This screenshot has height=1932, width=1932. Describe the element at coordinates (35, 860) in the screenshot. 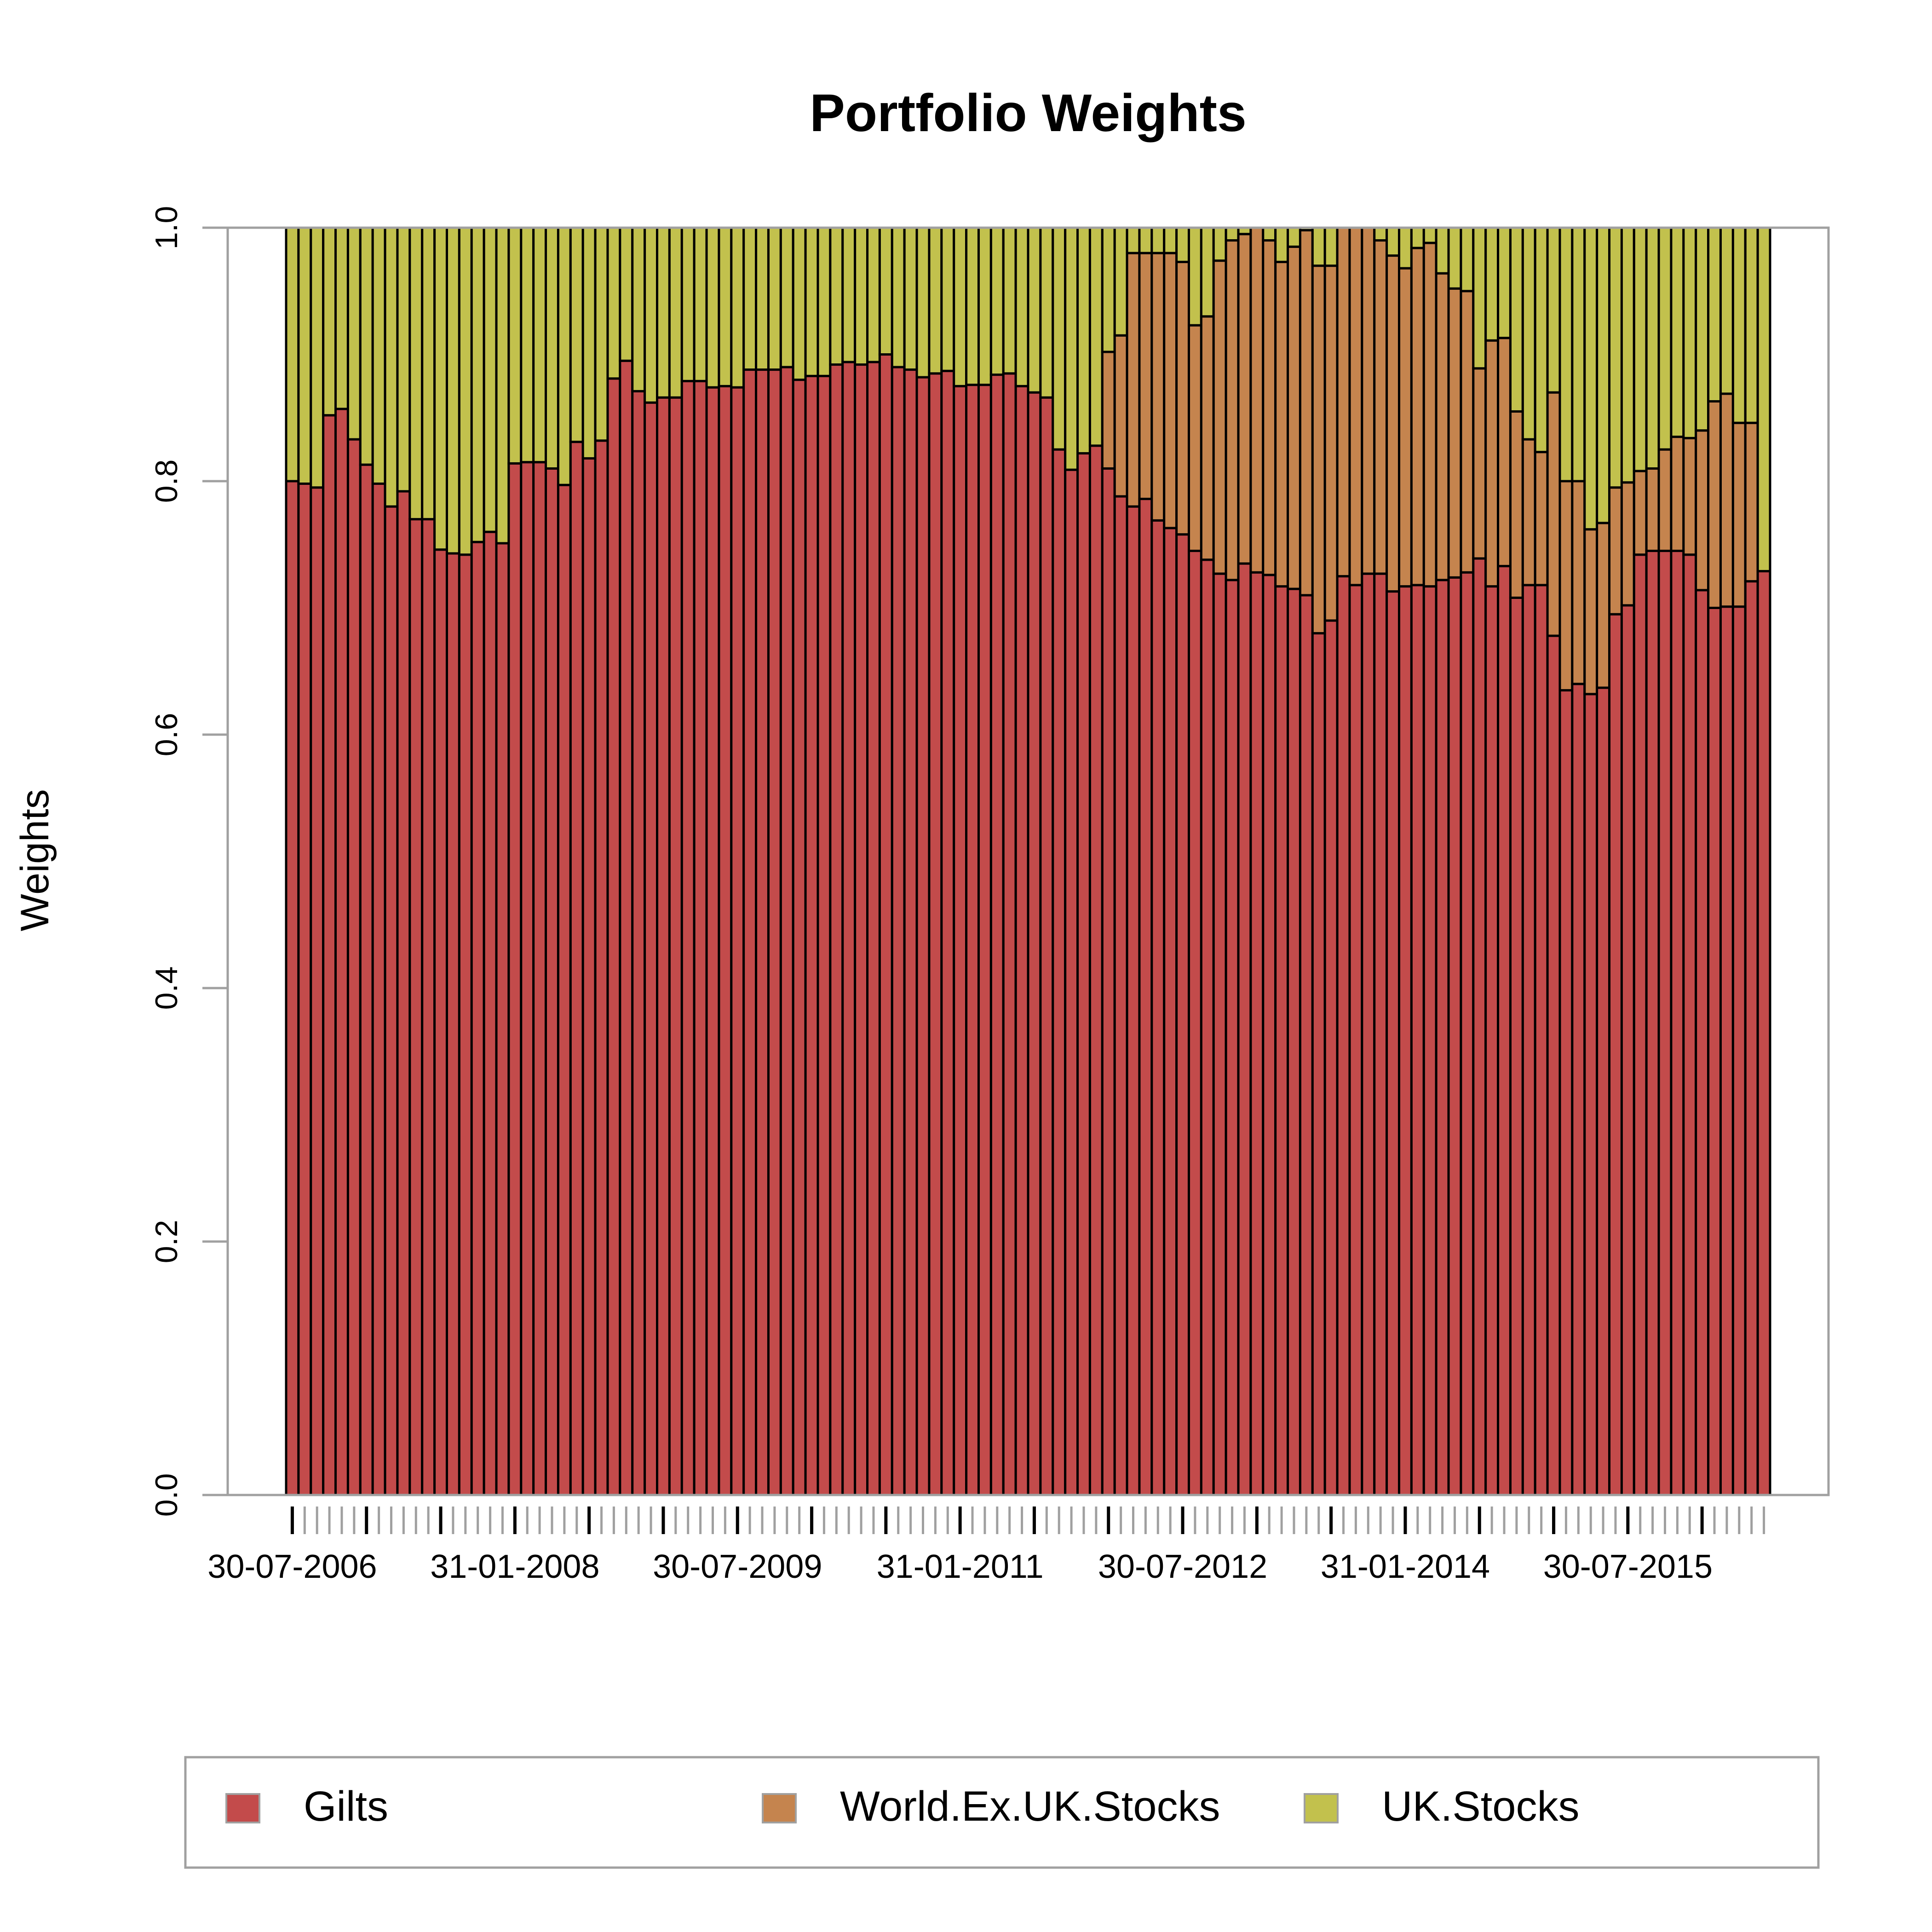

I see `y-axis-title: Weights` at that location.